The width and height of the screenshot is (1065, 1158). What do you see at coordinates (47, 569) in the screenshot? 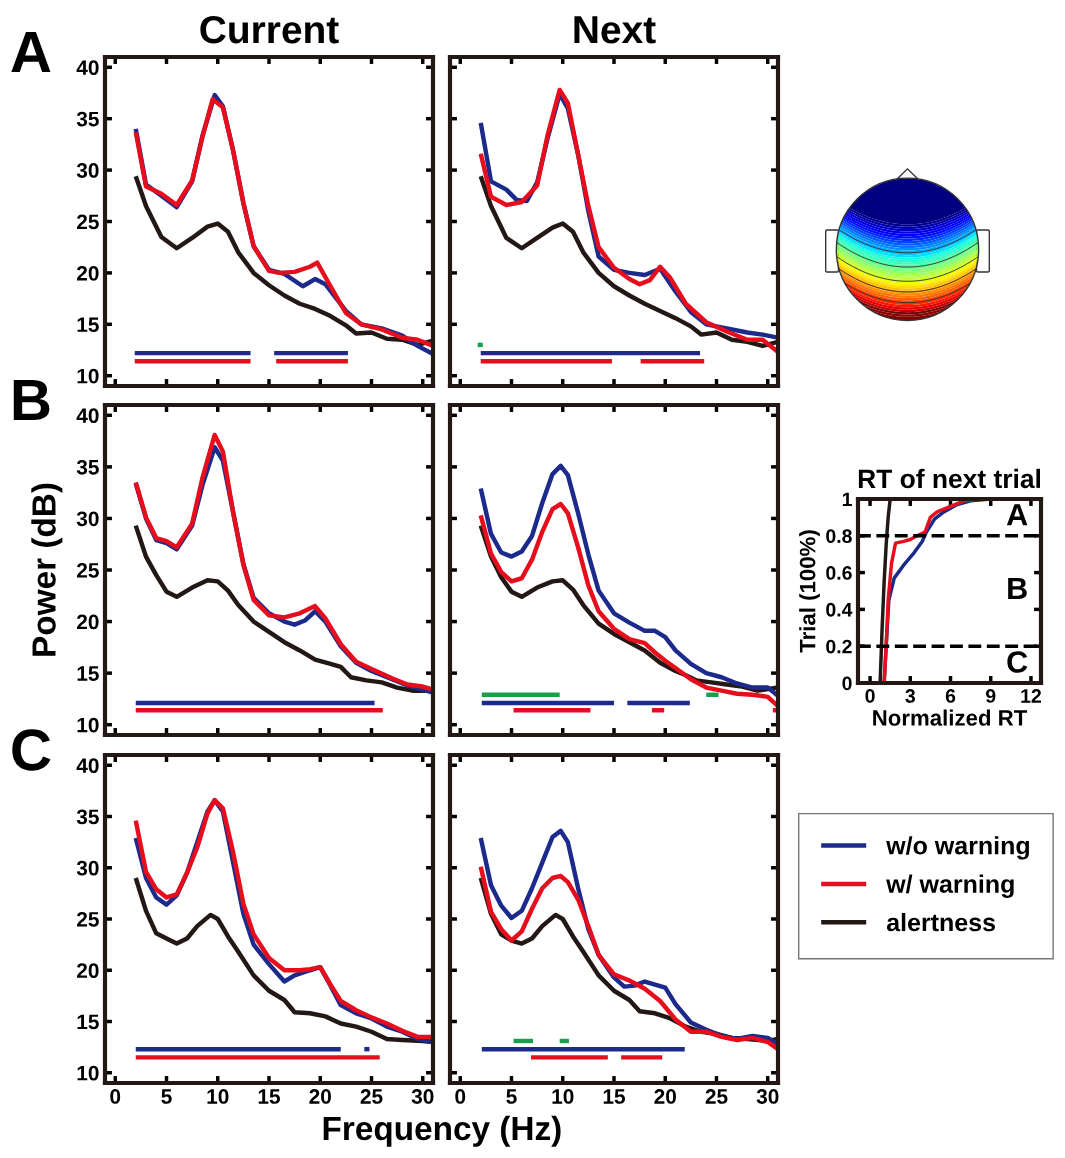
I see `y-axis-title: Power (dB)` at bounding box center [47, 569].